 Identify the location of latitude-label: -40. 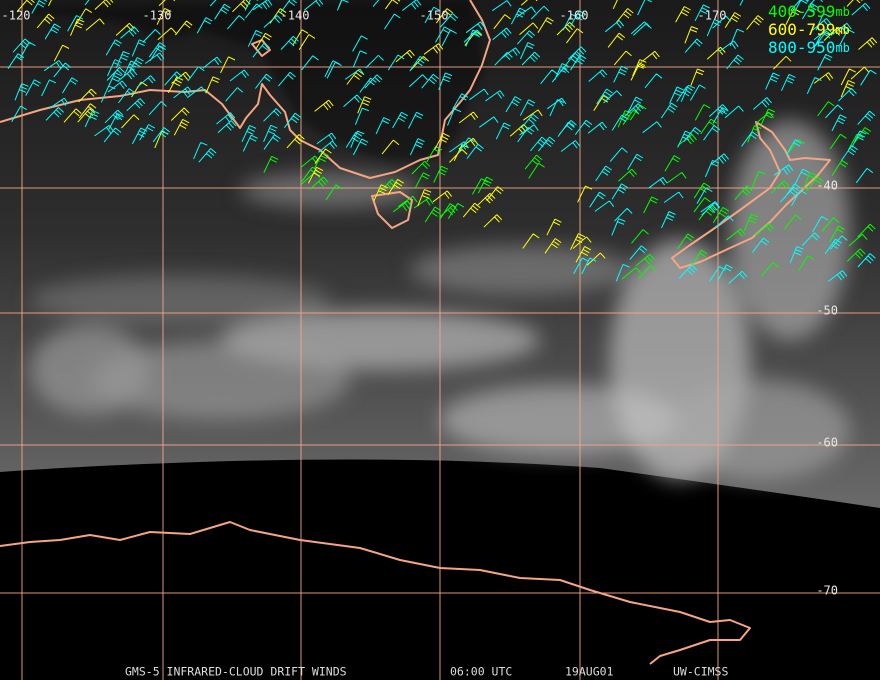
(827, 186).